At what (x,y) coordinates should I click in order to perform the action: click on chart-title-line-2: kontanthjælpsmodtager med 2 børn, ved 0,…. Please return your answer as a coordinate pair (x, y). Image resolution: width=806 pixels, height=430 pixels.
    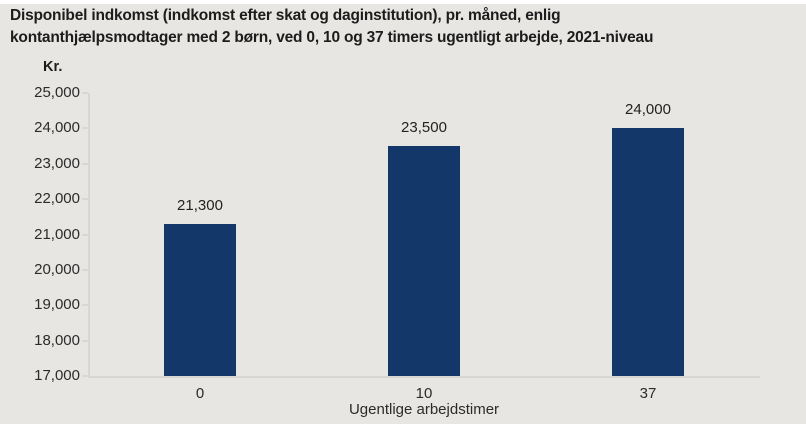
    Looking at the image, I should click on (332, 37).